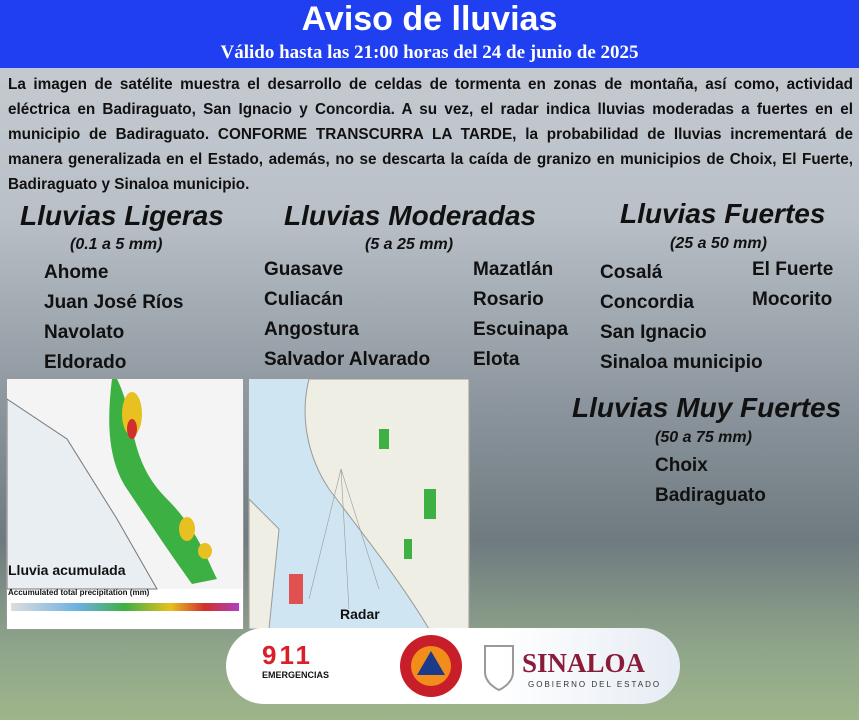  I want to click on municipality: Navolato, so click(84, 332).